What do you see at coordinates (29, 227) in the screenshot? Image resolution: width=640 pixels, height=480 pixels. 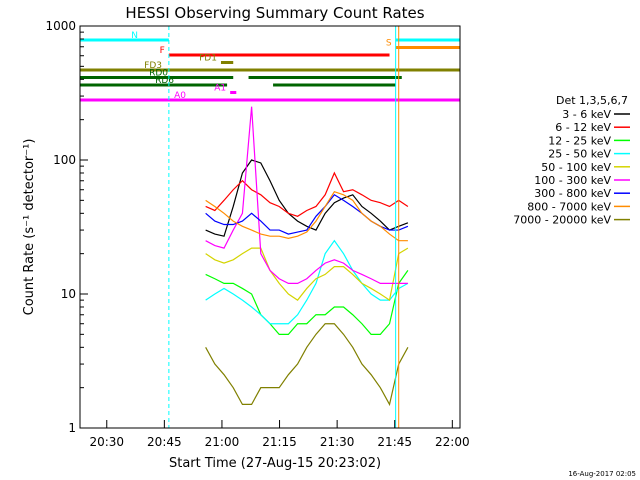 I see `y-axis-label: Count Rate (s⁻¹ detector⁻¹)` at bounding box center [29, 227].